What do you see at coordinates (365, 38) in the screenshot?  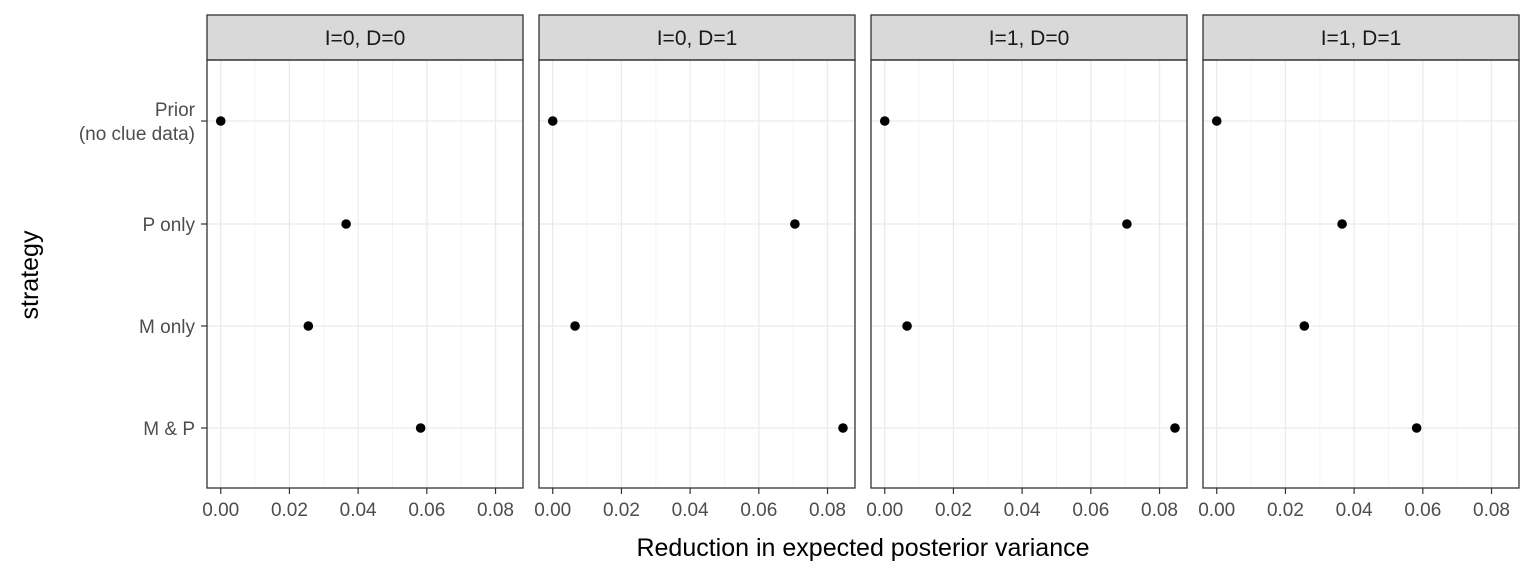 I see `facet-strip-label: I=0, D=0` at bounding box center [365, 38].